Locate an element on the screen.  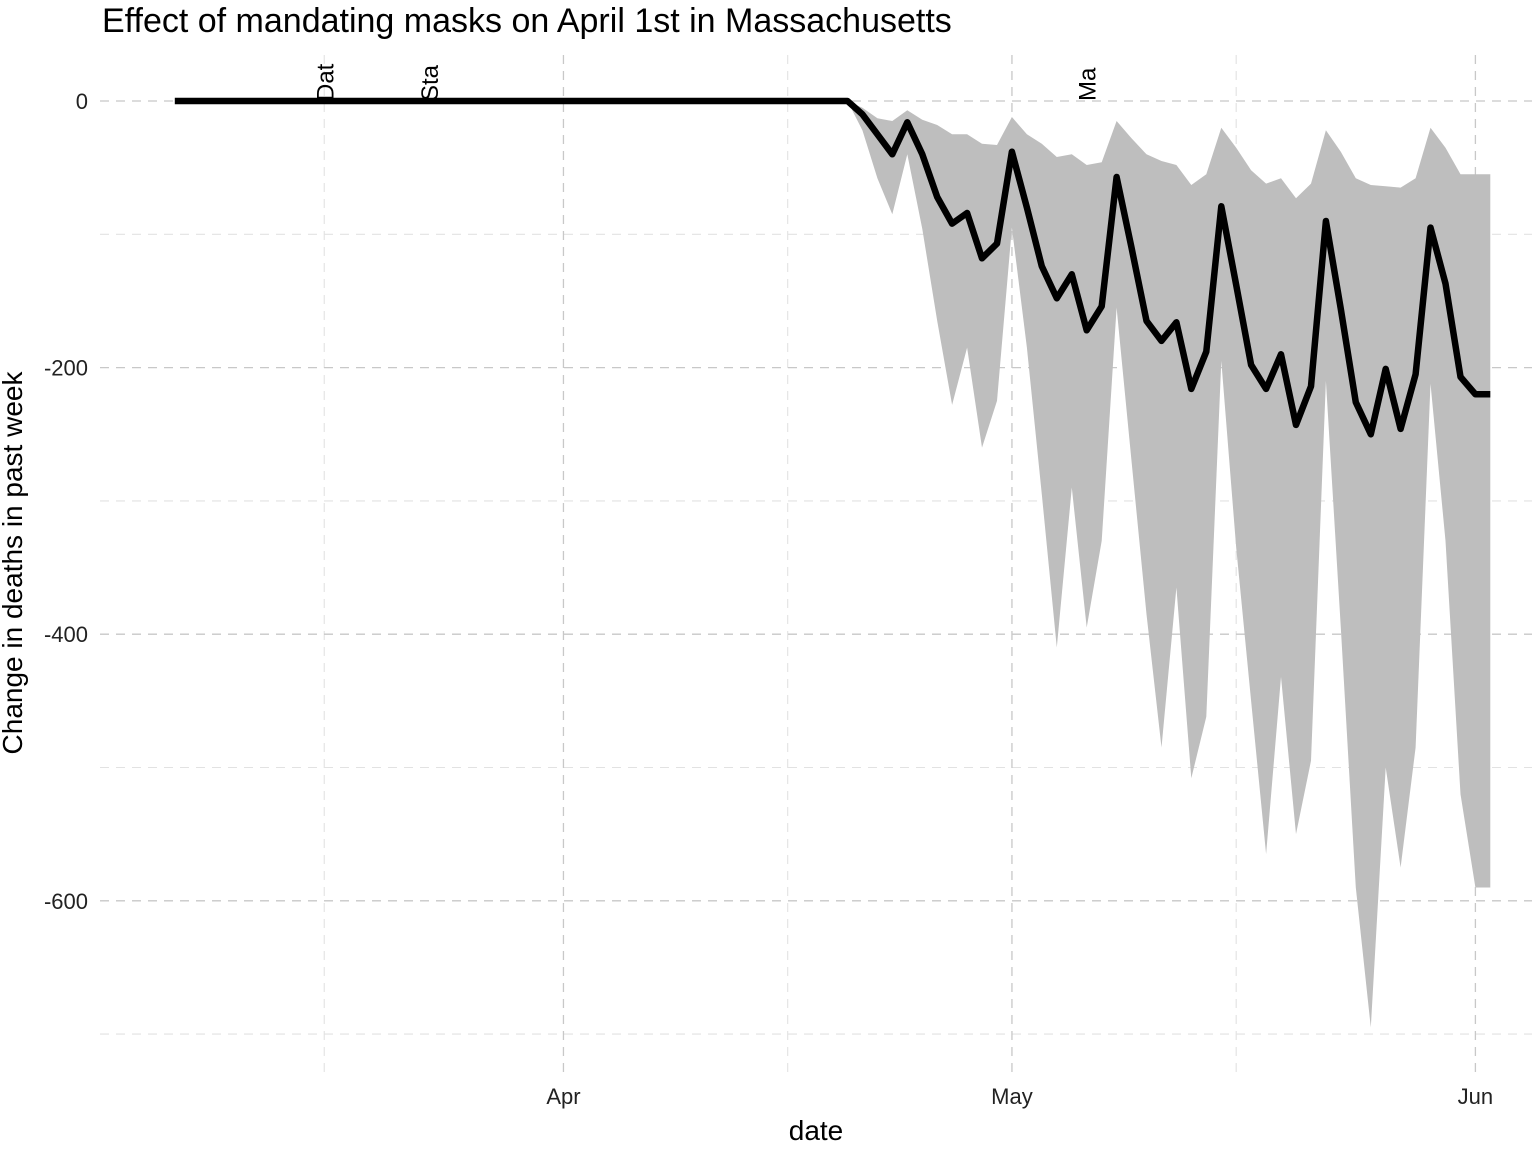
y-tick-label: -600 is located at coordinates (66, 901).